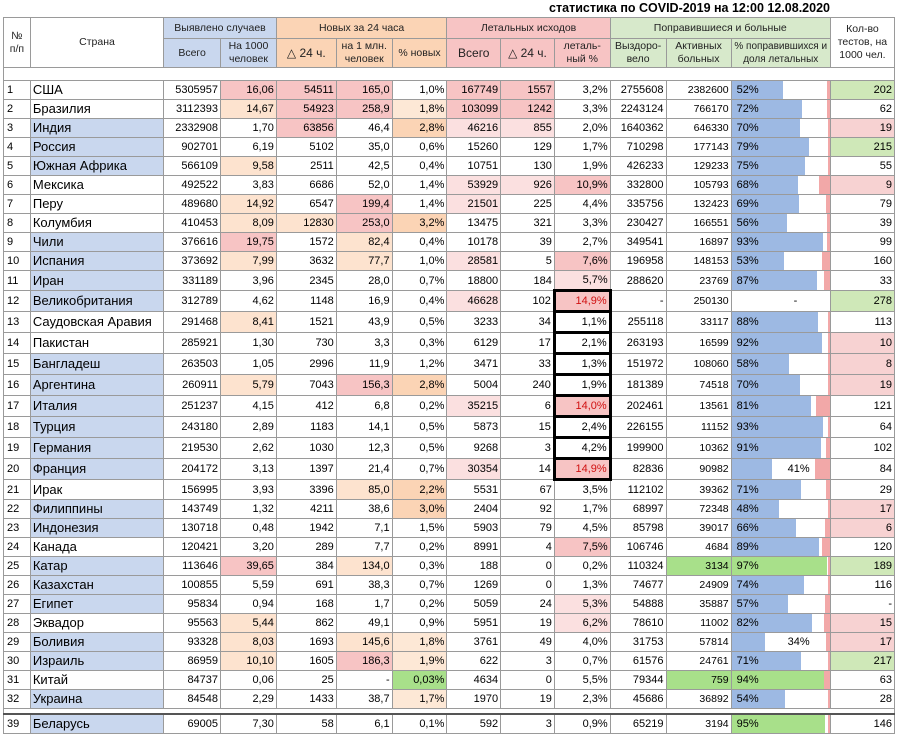 This screenshot has height=734, width=897. What do you see at coordinates (862, 509) in the screenshot?
I see `tests-per1000: 17` at bounding box center [862, 509].